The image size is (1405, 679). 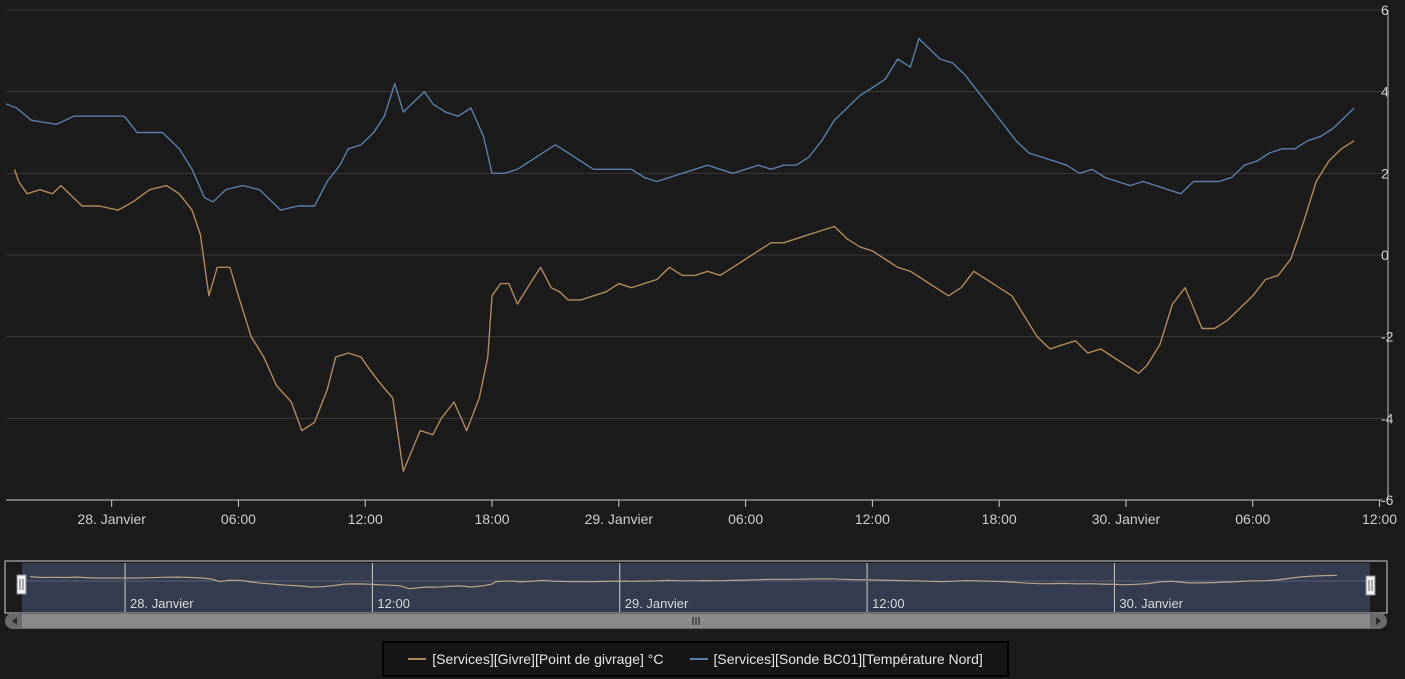 I want to click on legend-label: [Services][Sonde BC01][Température Nord], so click(x=848, y=659).